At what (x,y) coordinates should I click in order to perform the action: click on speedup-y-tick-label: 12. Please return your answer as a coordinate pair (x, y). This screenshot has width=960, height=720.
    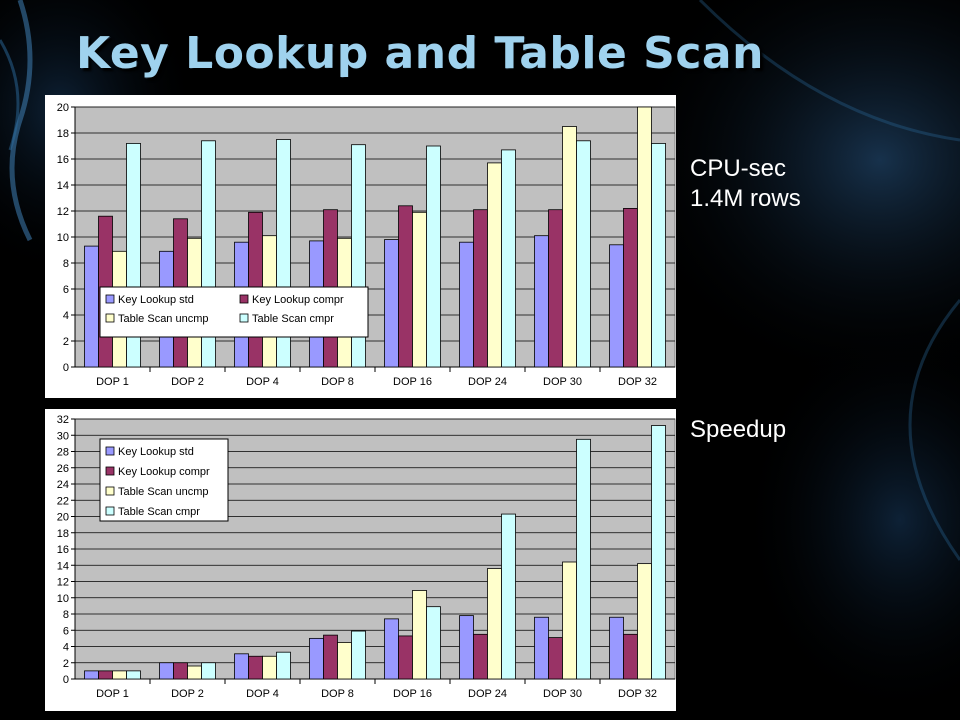
    Looking at the image, I should click on (63, 583).